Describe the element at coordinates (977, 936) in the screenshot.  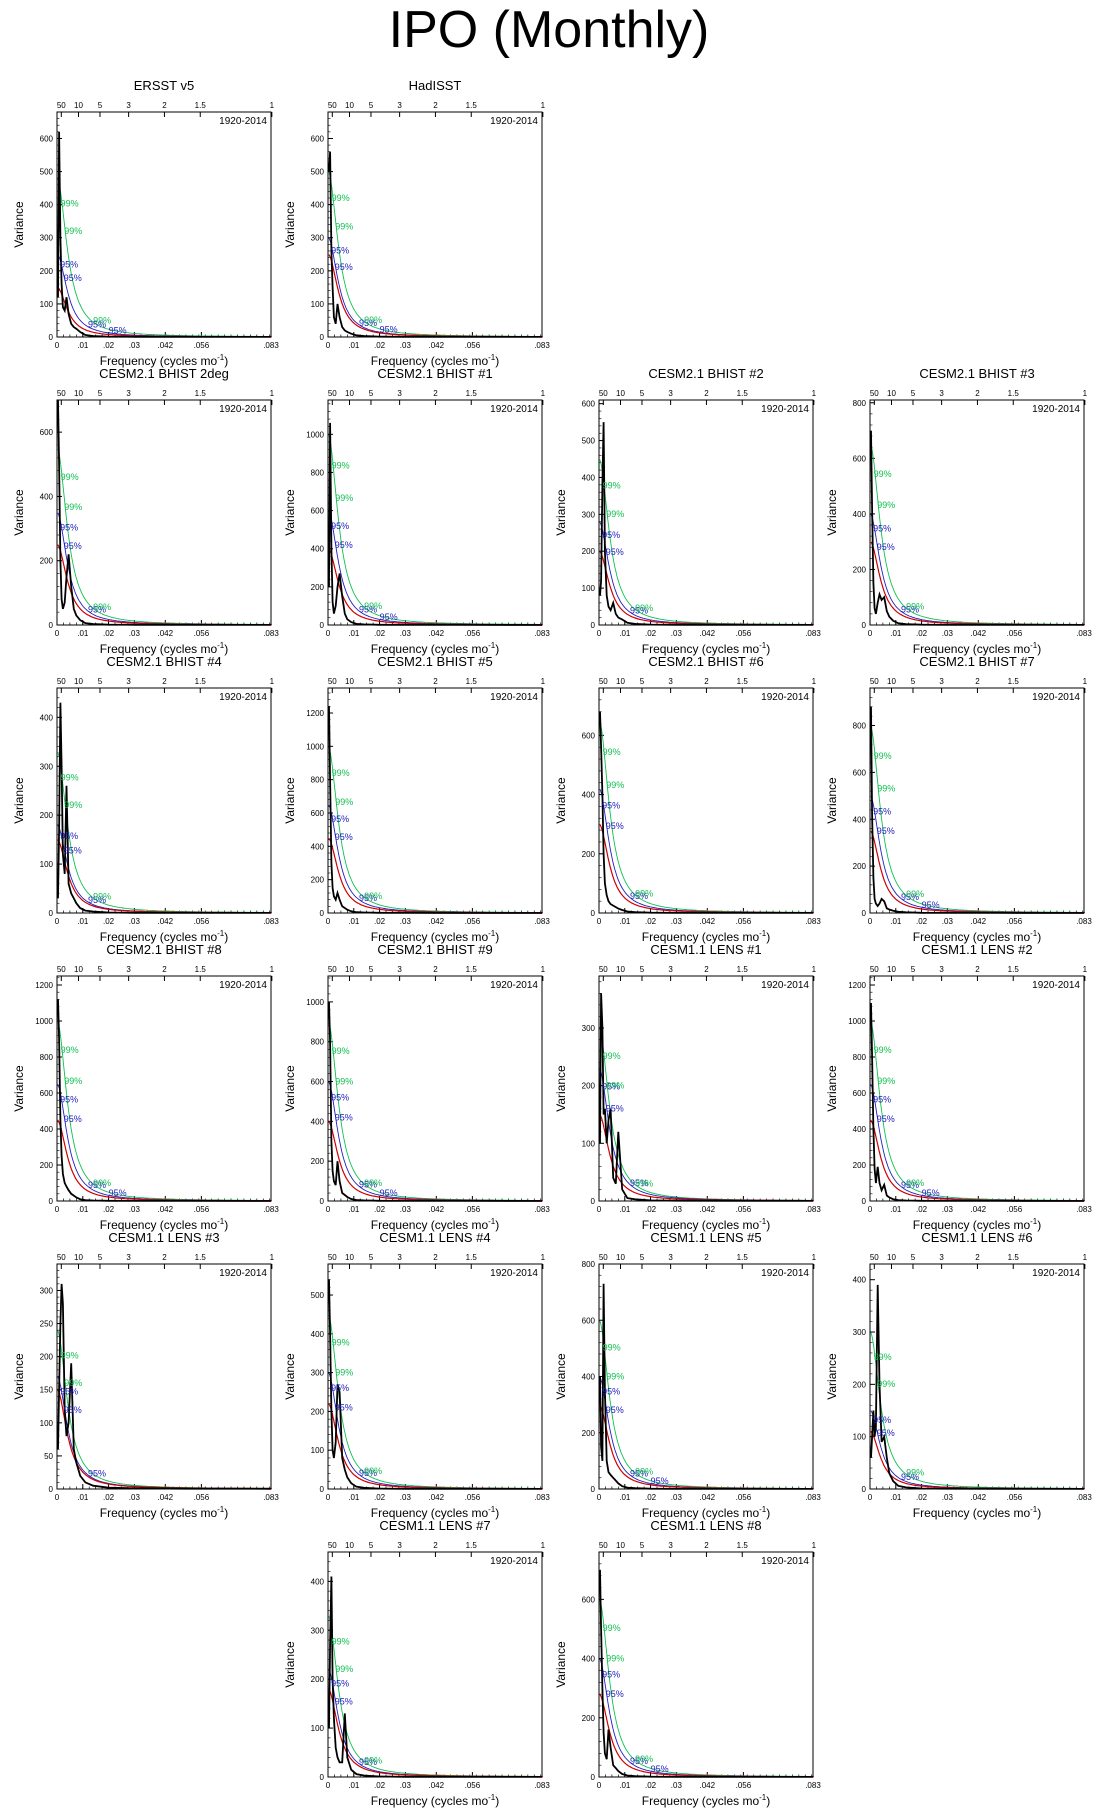
I see `x-axis-label: Frequency (cycles mo-1)` at that location.